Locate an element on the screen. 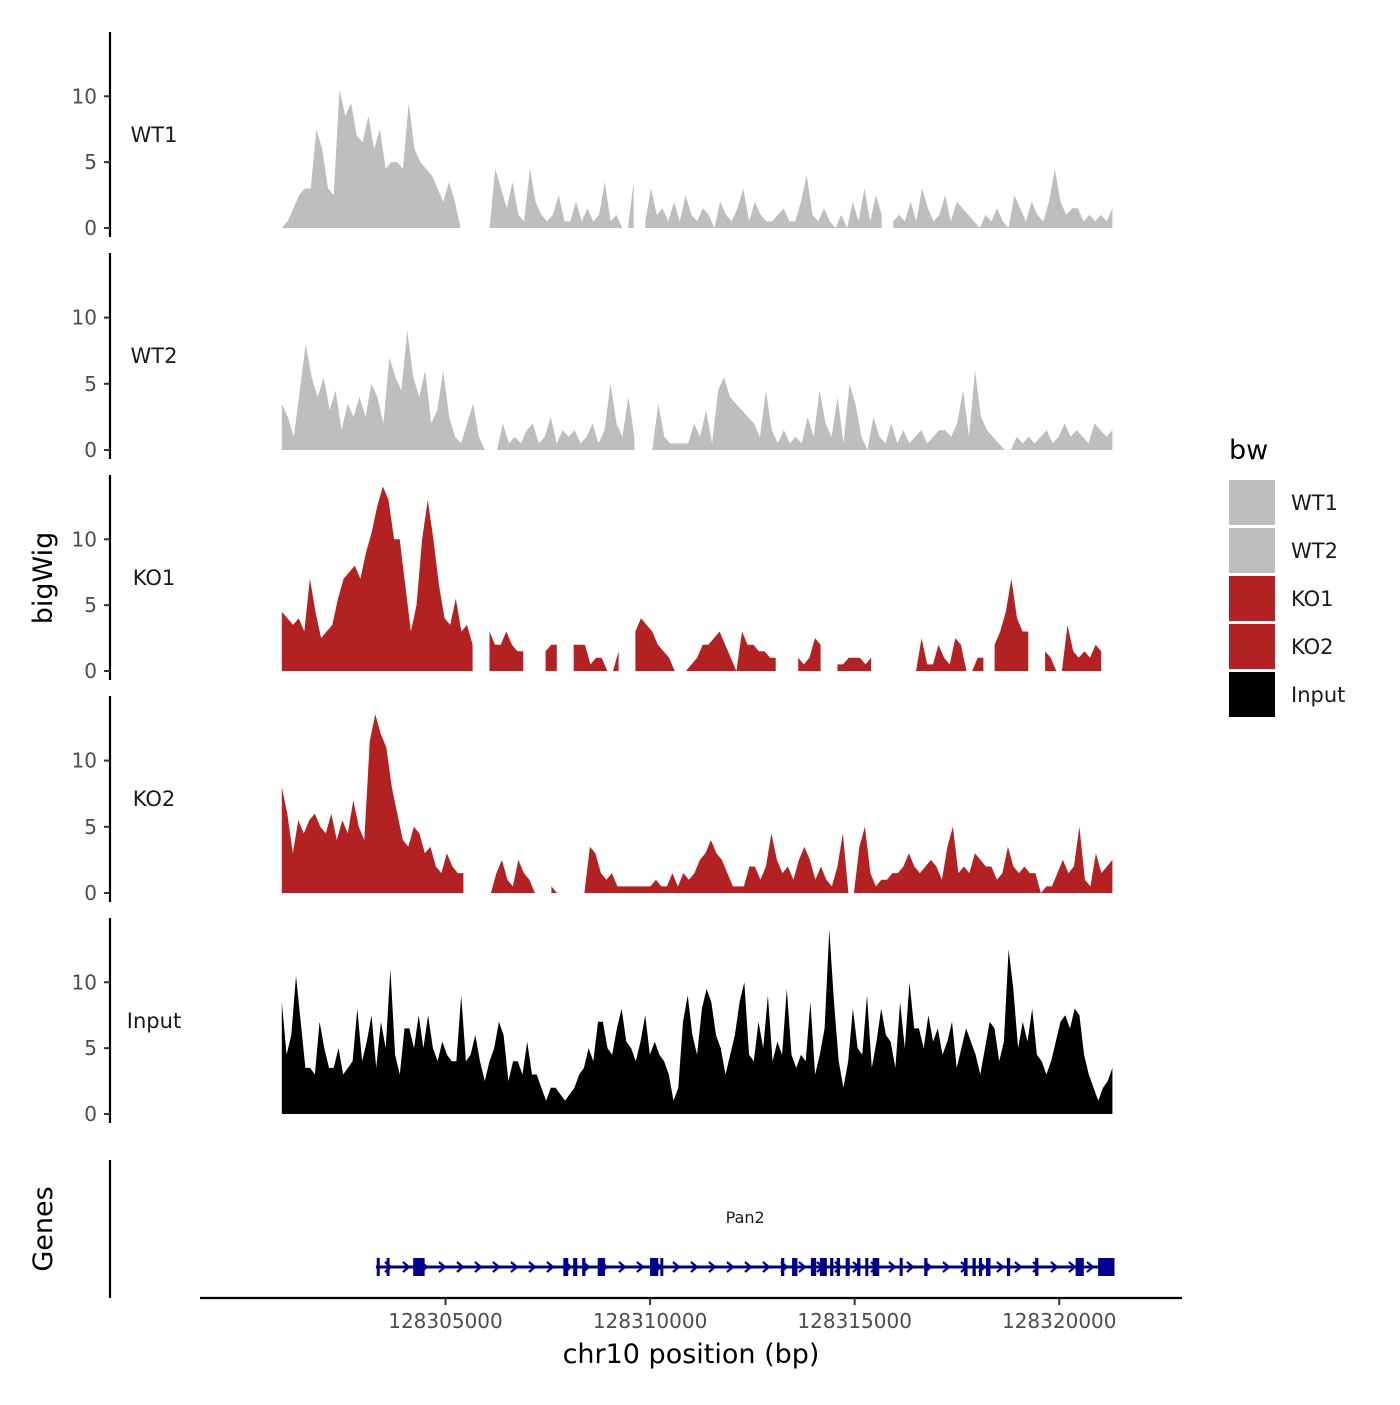 Image resolution: width=1400 pixels, height=1405 pixels. track-wt2: 0 5 10 WT2 is located at coordinates (592, 357).